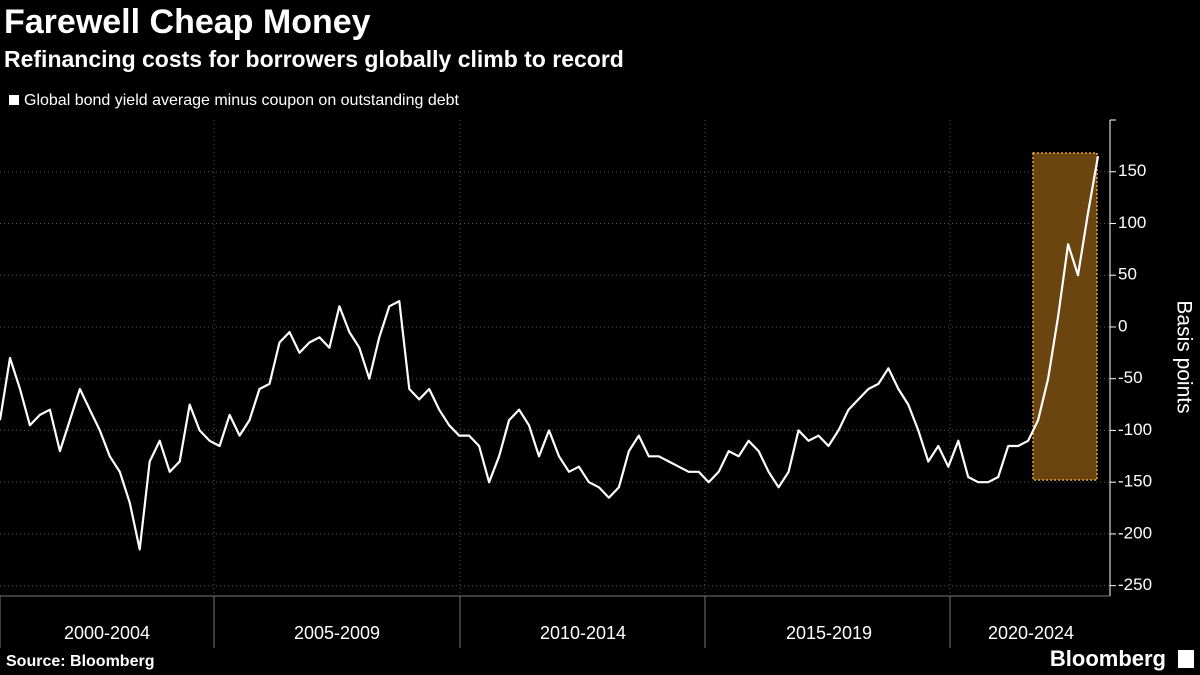 This screenshot has height=675, width=1200. I want to click on y-tick-label: 50, so click(1127, 274).